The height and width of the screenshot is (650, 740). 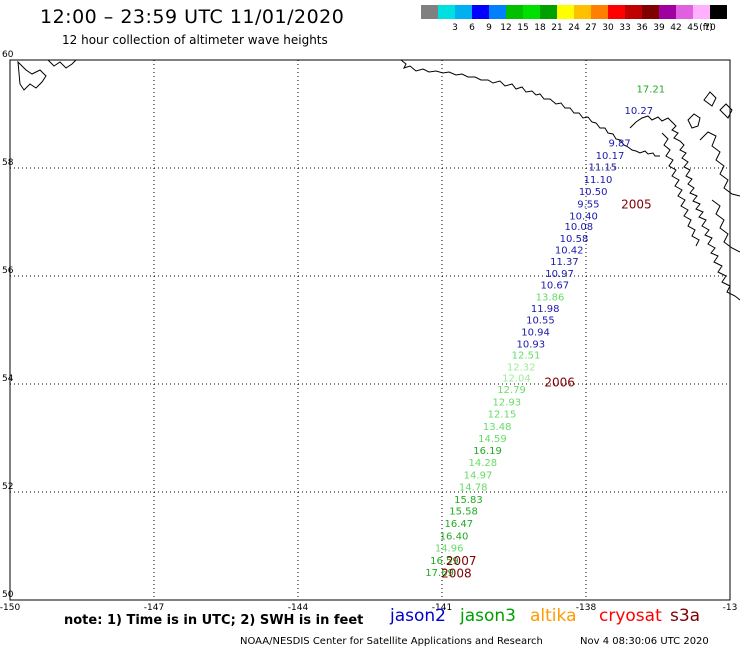 I want to click on lat-tick-label: 50, so click(x=8, y=595).